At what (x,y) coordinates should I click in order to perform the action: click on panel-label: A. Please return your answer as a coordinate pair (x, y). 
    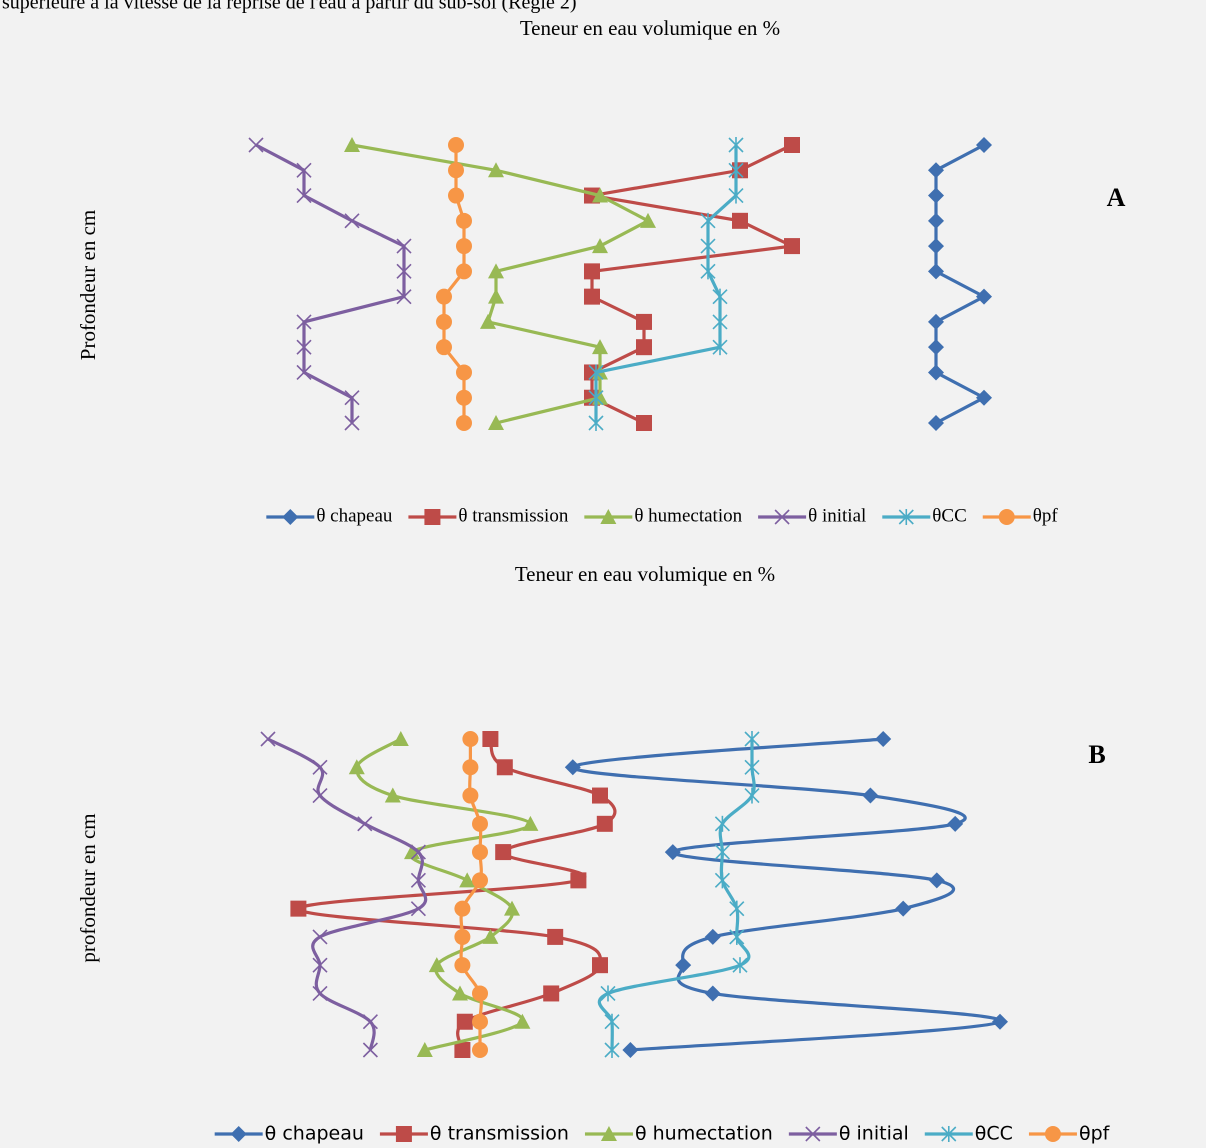
    Looking at the image, I should click on (1116, 197).